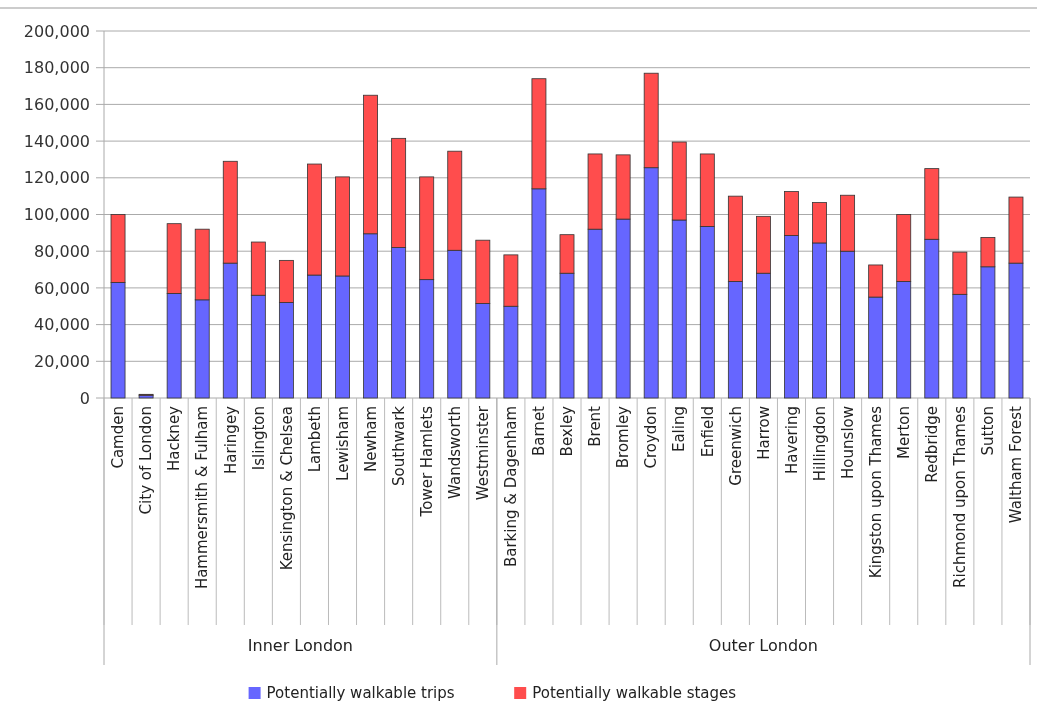 Image resolution: width=1037 pixels, height=711 pixels. What do you see at coordinates (634, 693) in the screenshot?
I see `legend-label: Potentially walkable stages` at bounding box center [634, 693].